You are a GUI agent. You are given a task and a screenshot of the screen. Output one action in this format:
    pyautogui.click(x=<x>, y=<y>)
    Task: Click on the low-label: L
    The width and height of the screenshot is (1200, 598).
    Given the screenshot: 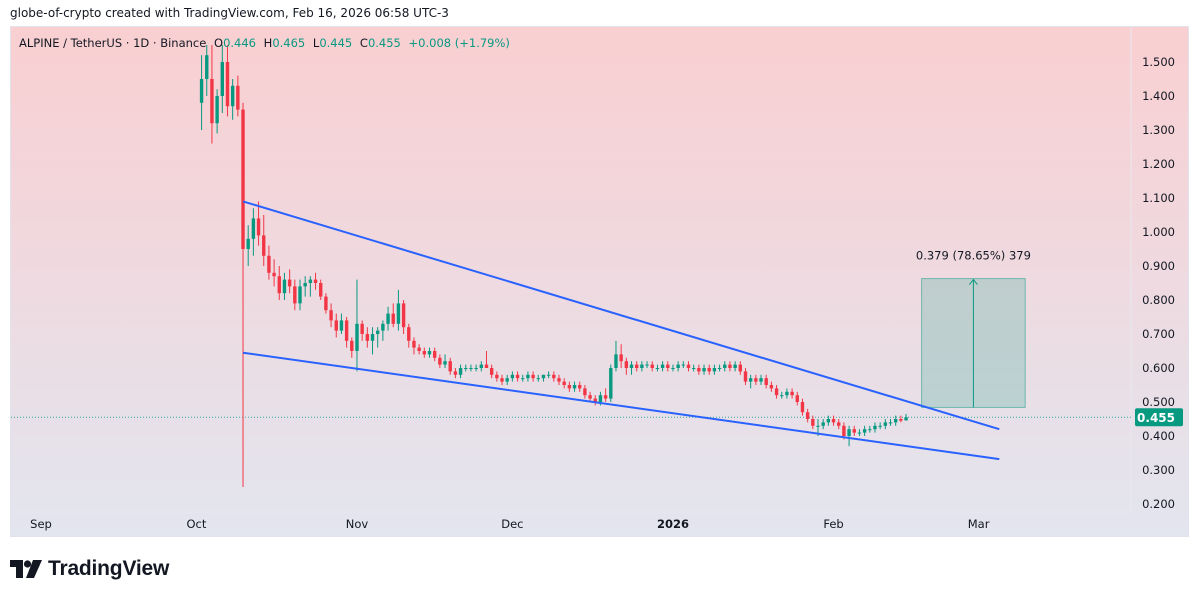 What is the action you would take?
    pyautogui.click(x=316, y=43)
    